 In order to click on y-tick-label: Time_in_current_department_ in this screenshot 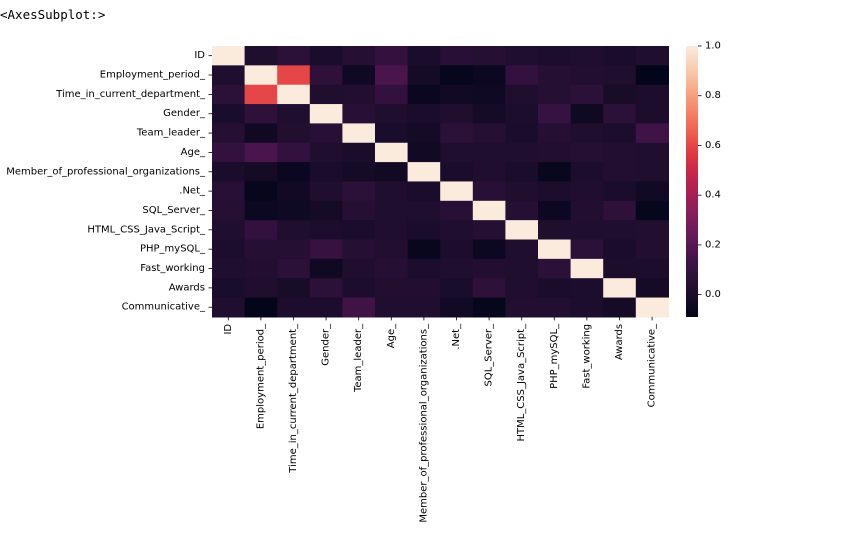, I will do `click(130, 94)`.